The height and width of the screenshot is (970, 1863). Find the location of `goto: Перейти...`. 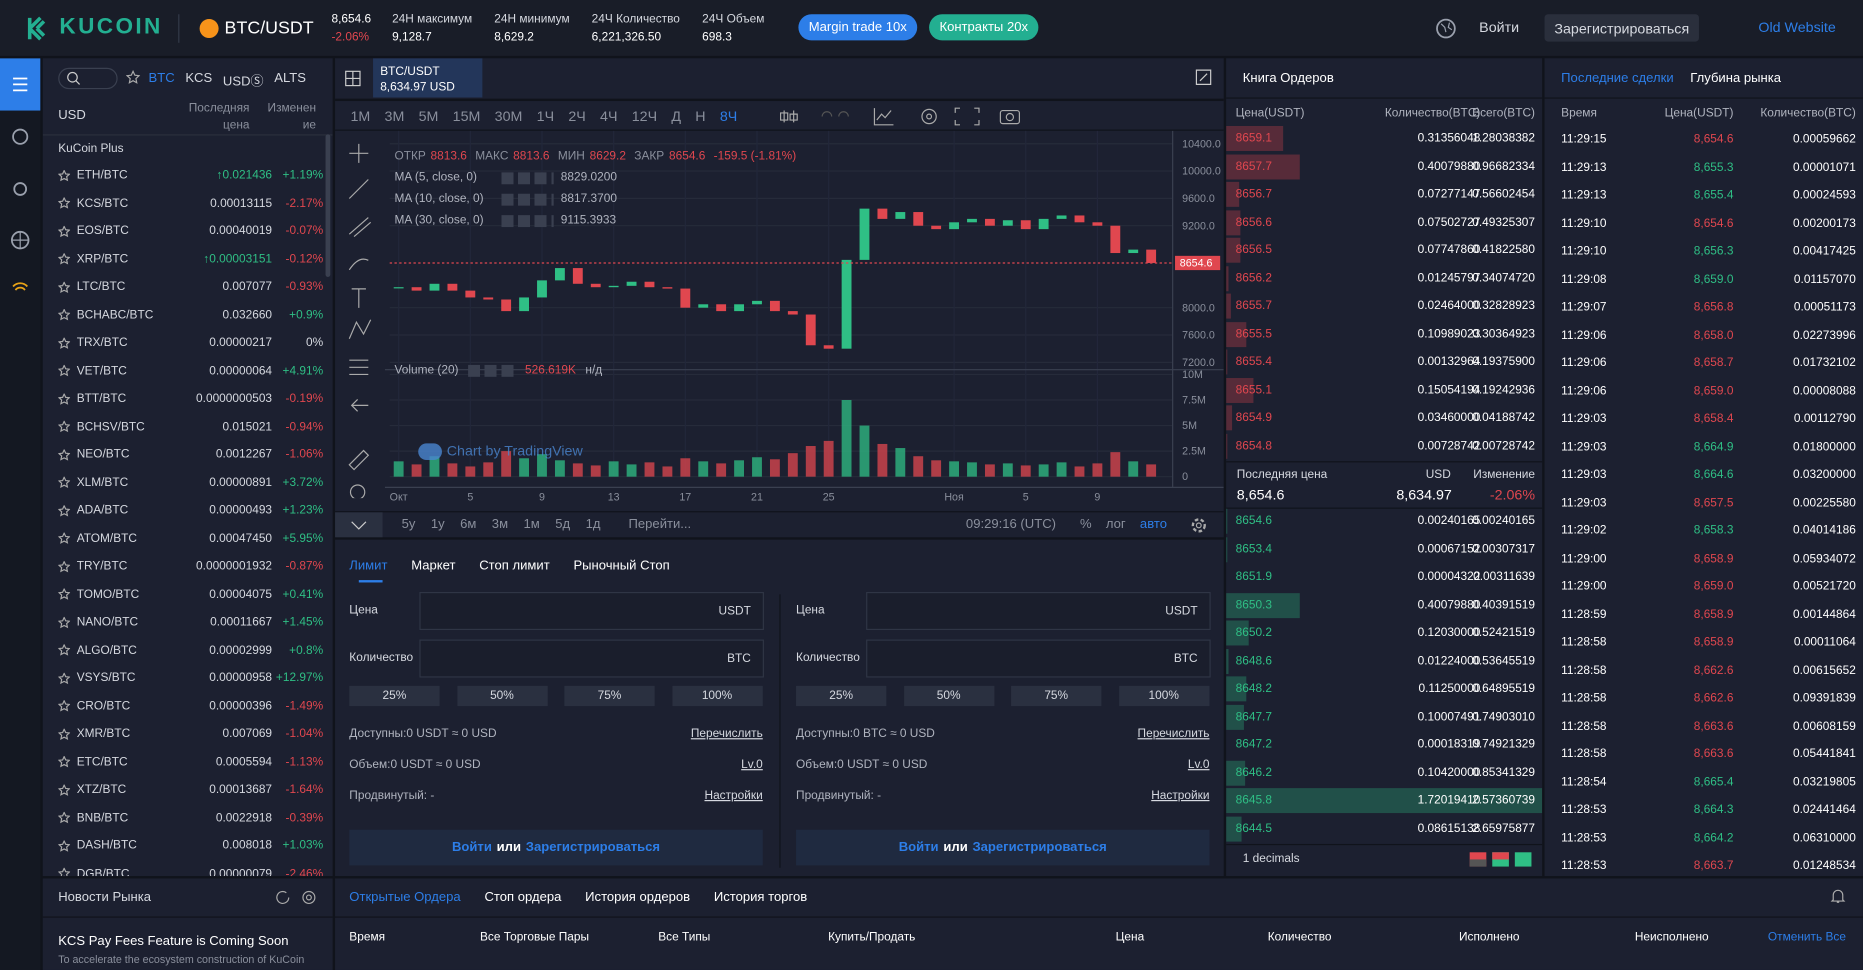

goto: Перейти... is located at coordinates (660, 524).